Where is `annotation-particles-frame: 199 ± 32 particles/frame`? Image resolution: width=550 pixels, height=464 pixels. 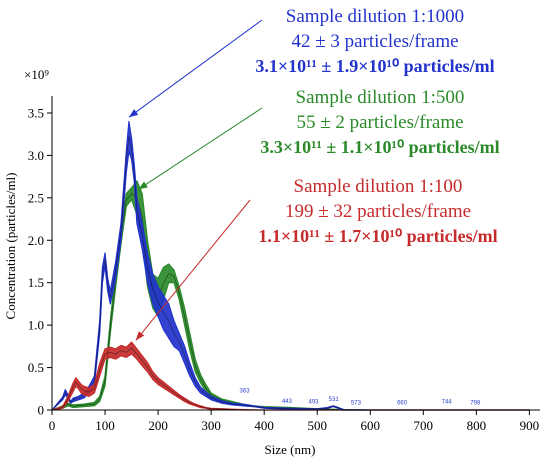 annotation-particles-frame: 199 ± 32 particles/frame is located at coordinates (378, 211).